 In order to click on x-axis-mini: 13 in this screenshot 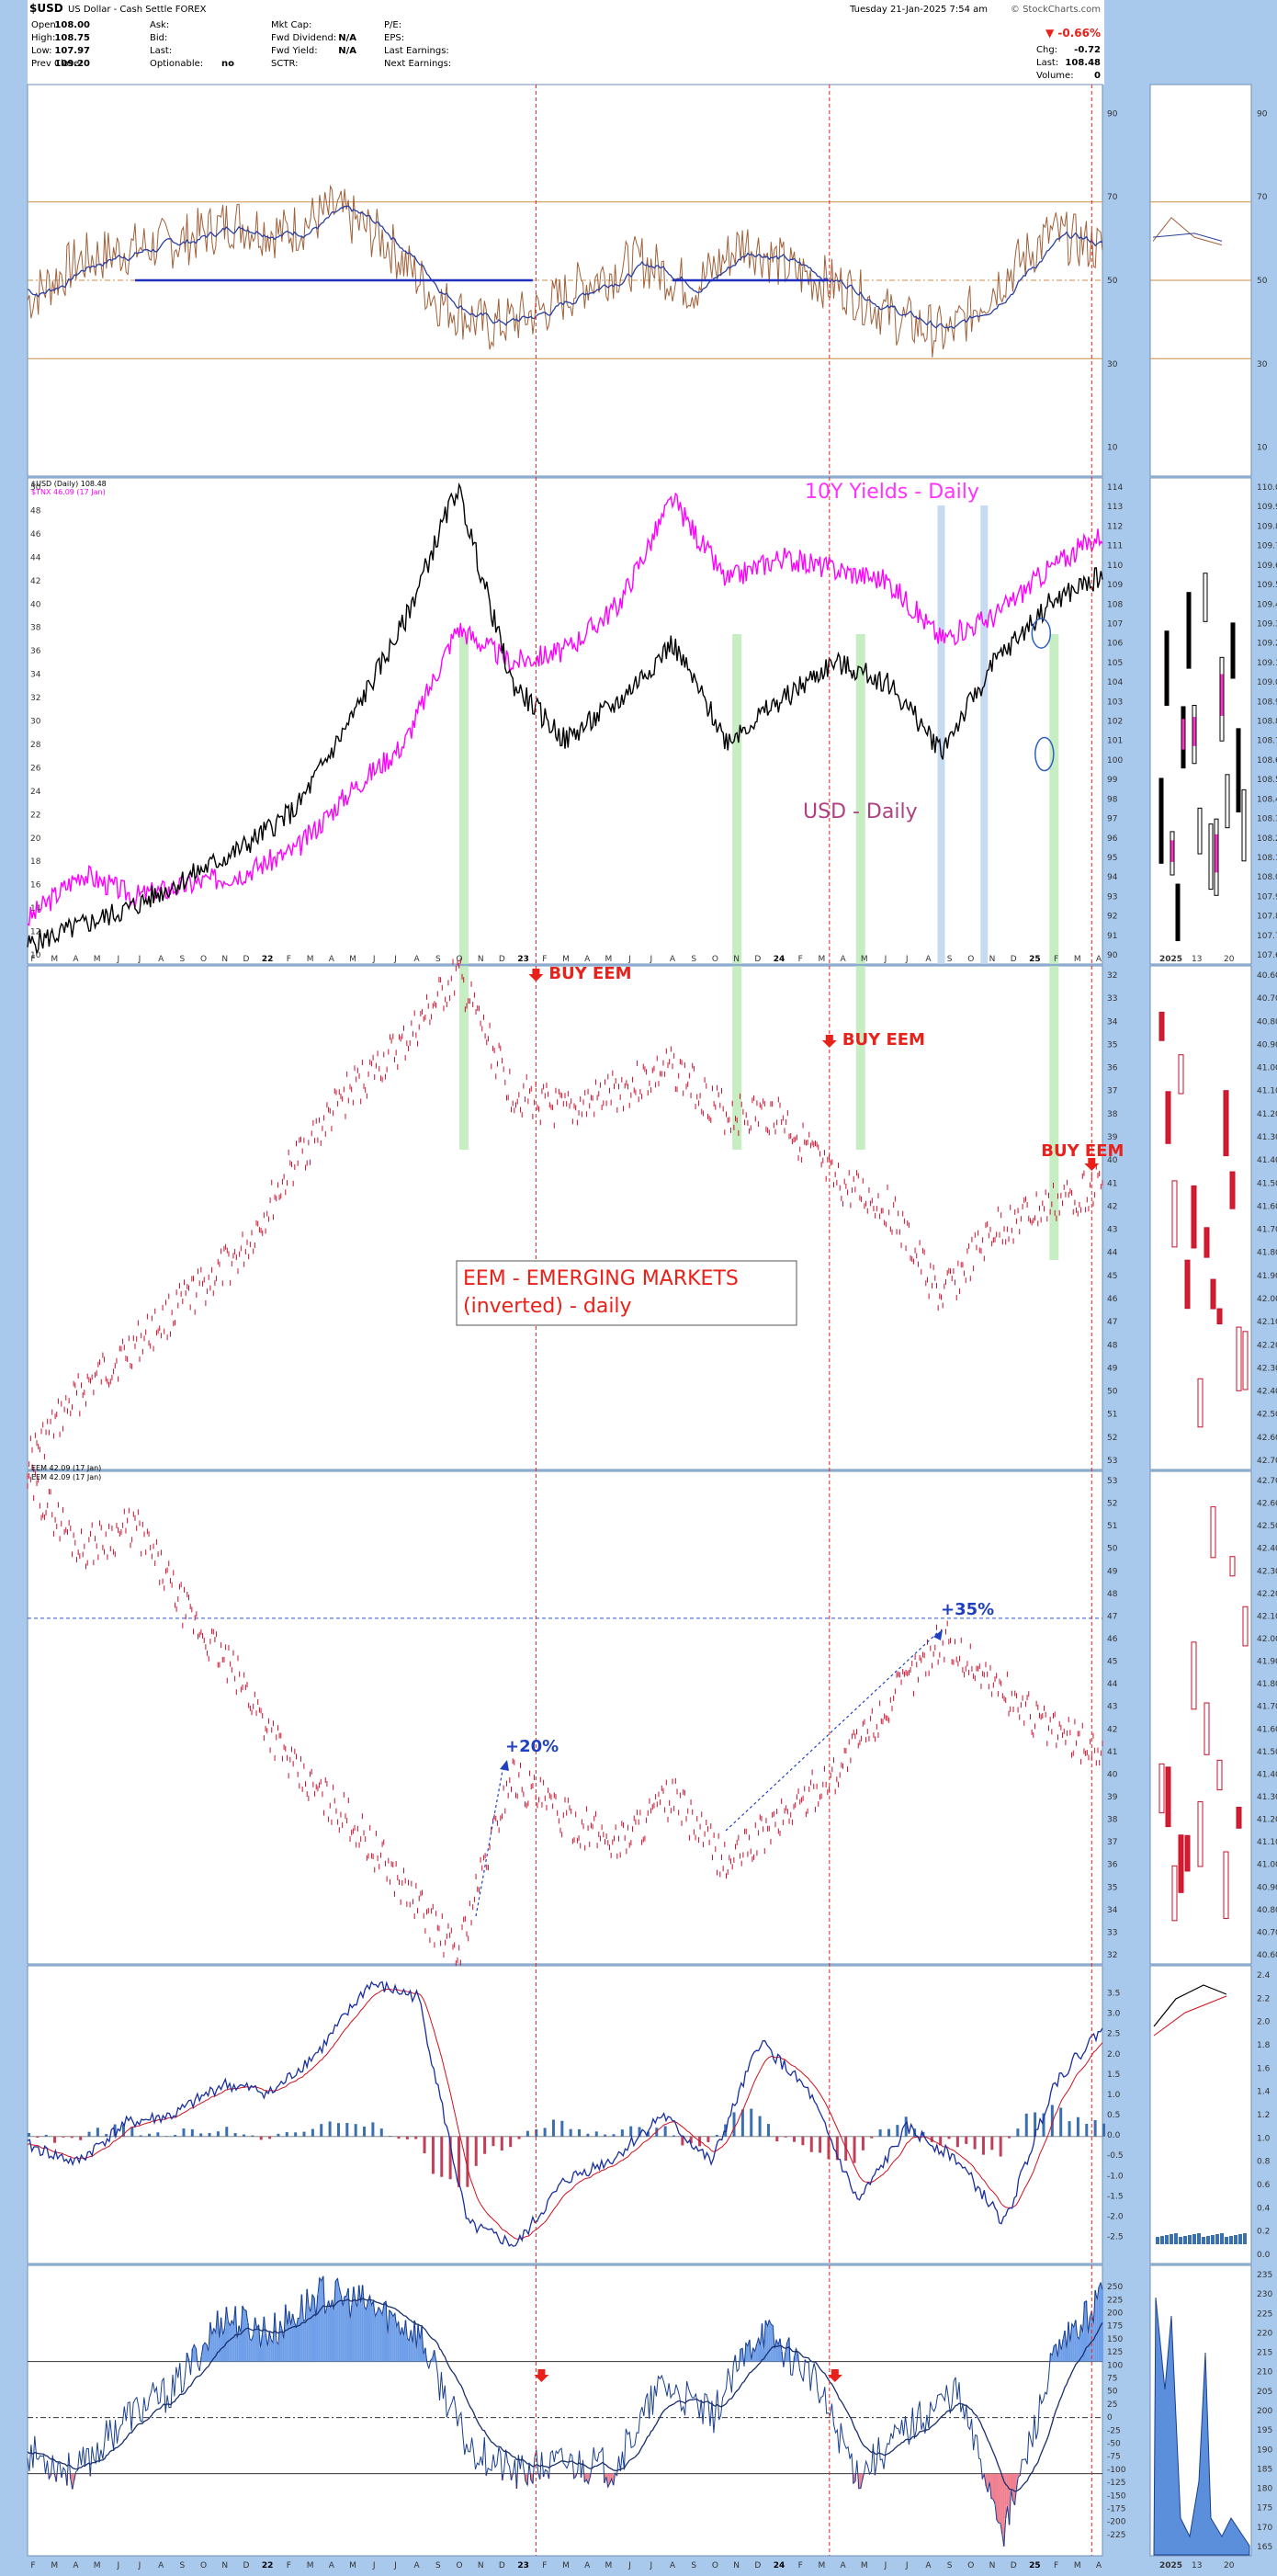, I will do `click(1197, 2565)`.